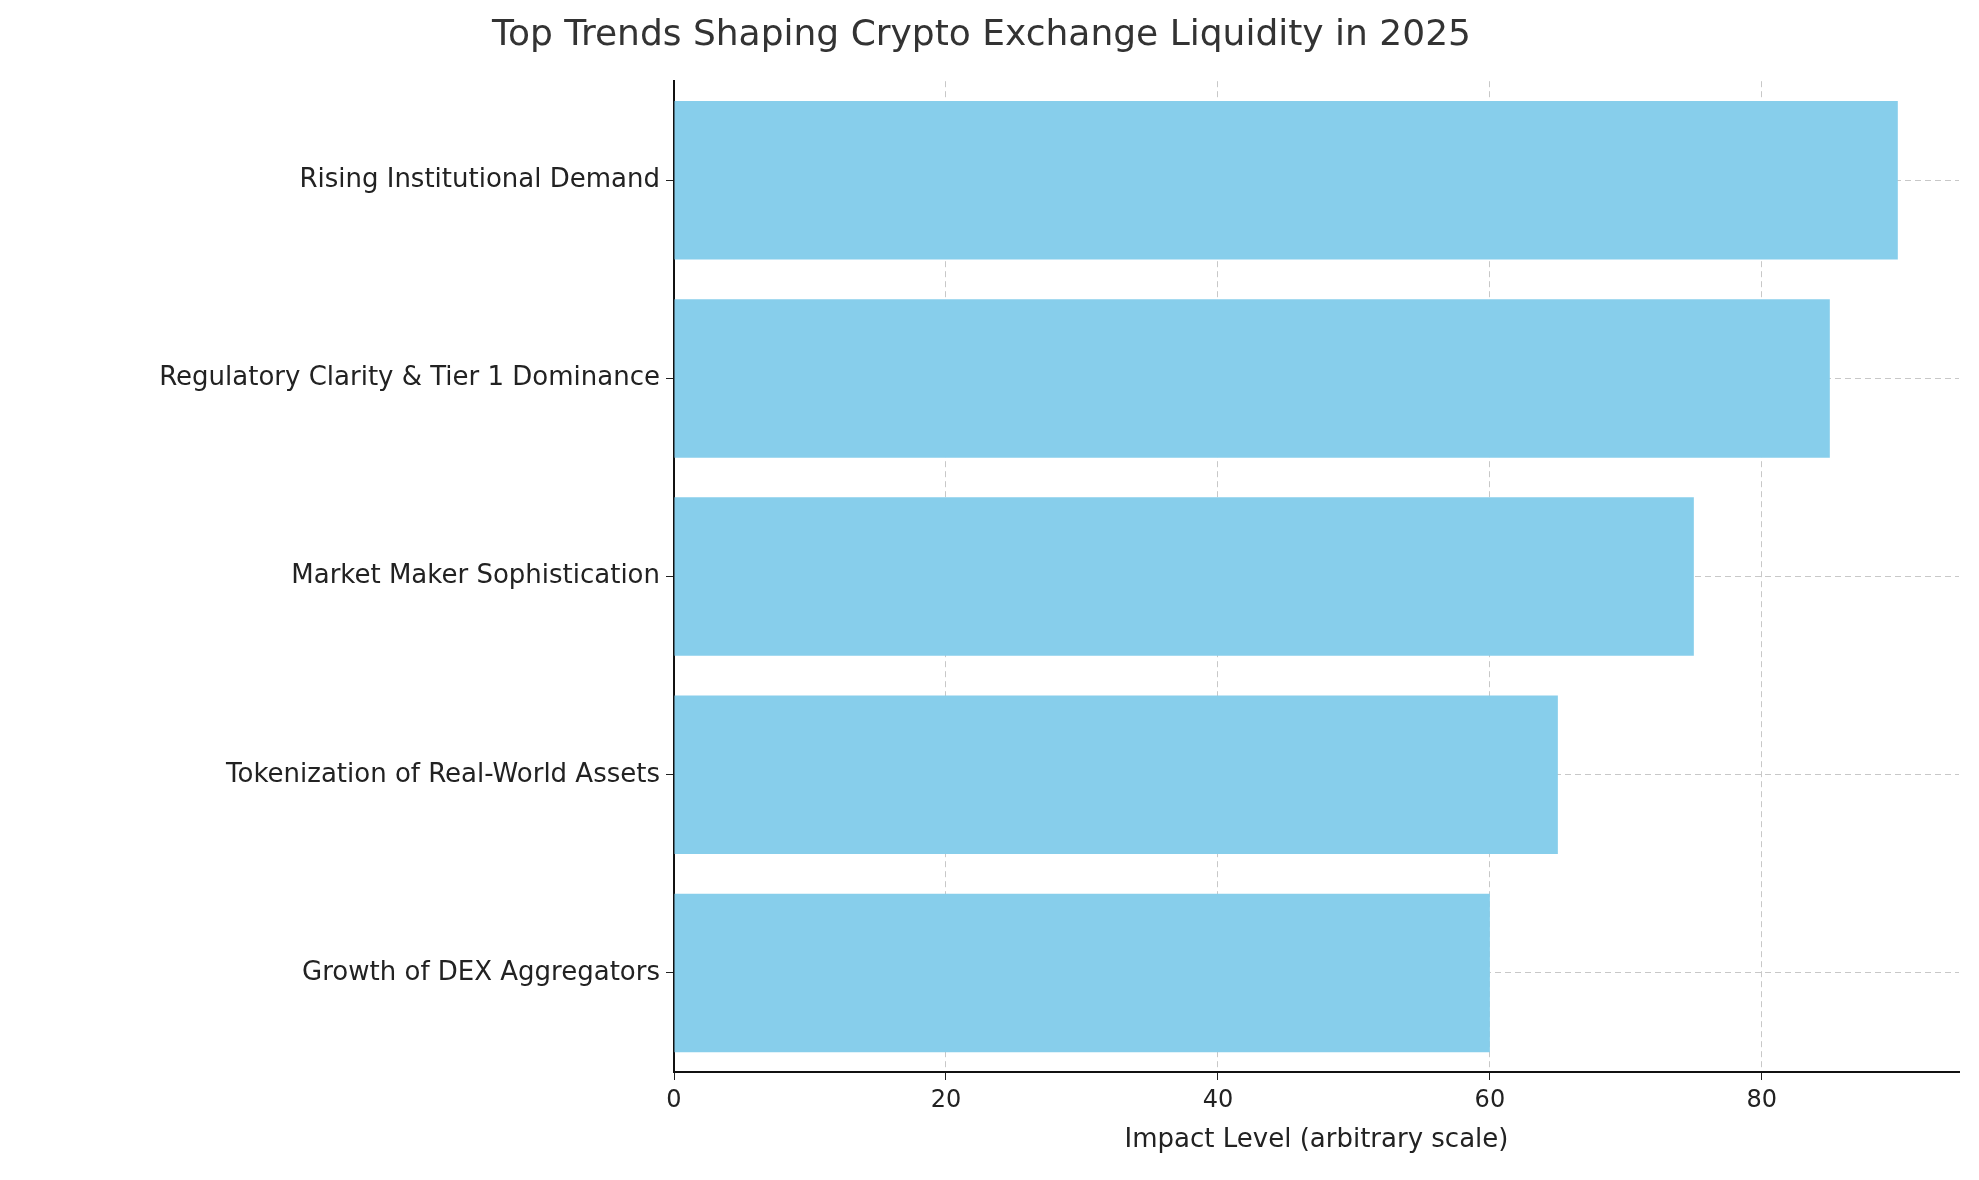  What do you see at coordinates (479, 178) in the screenshot?
I see `y-tick-label: Rising Institutional Demand` at bounding box center [479, 178].